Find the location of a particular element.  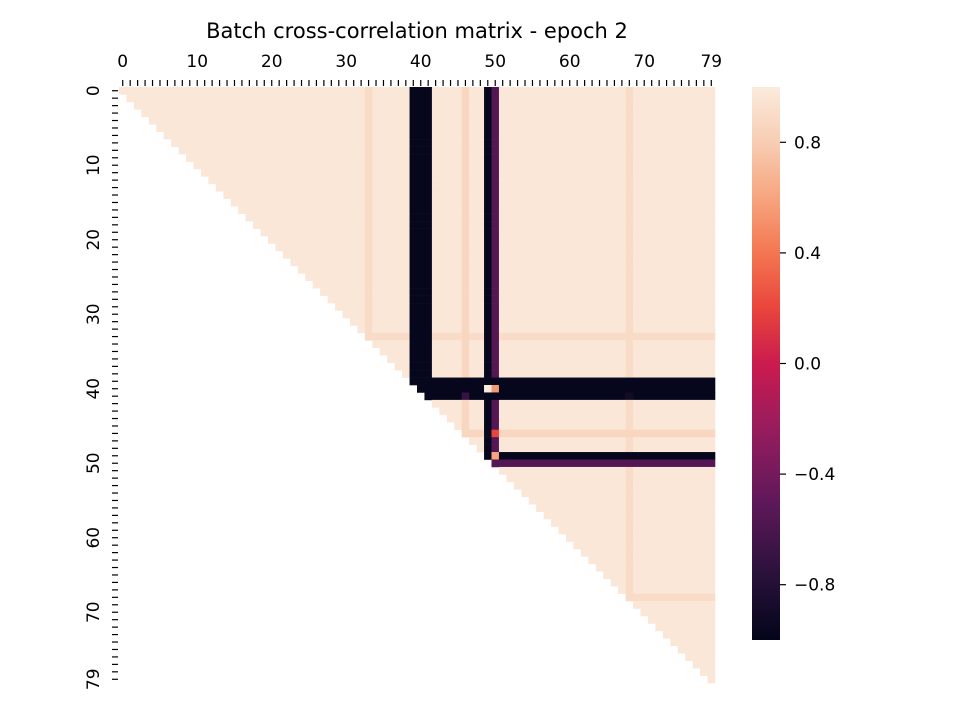

y-tick-label: 60 is located at coordinates (94, 538).